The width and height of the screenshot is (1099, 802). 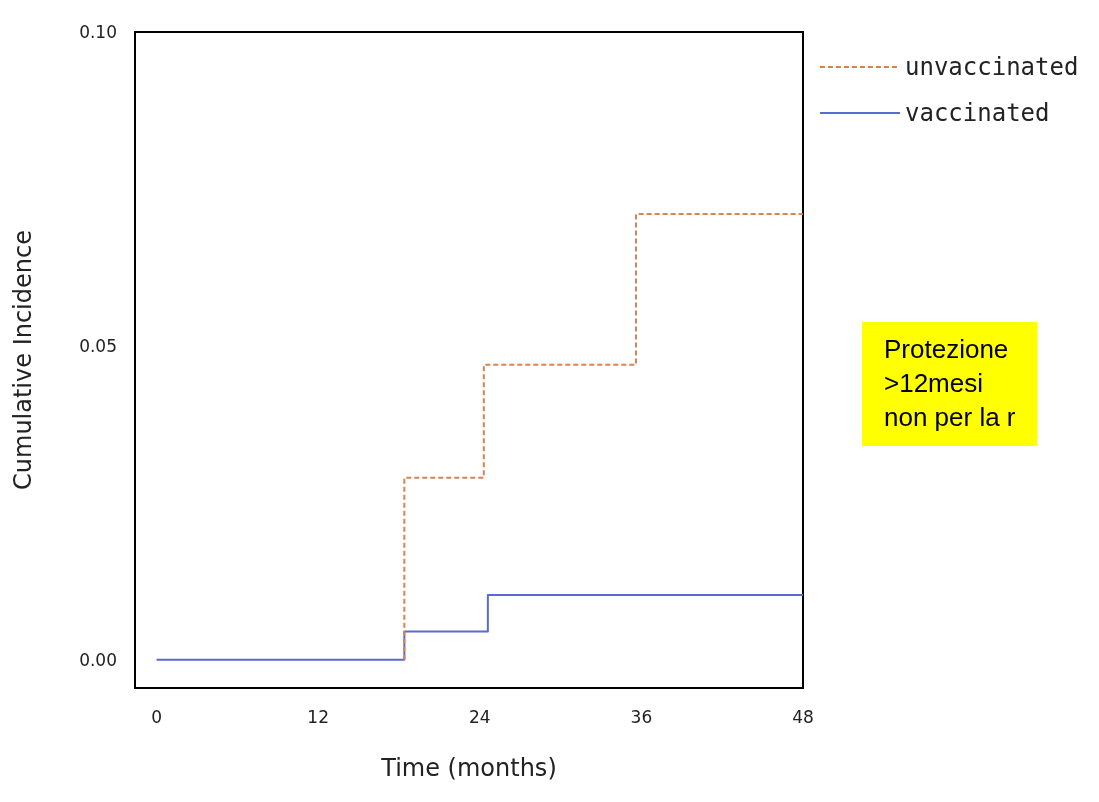 I want to click on x-tick-label: 48, so click(x=803, y=716).